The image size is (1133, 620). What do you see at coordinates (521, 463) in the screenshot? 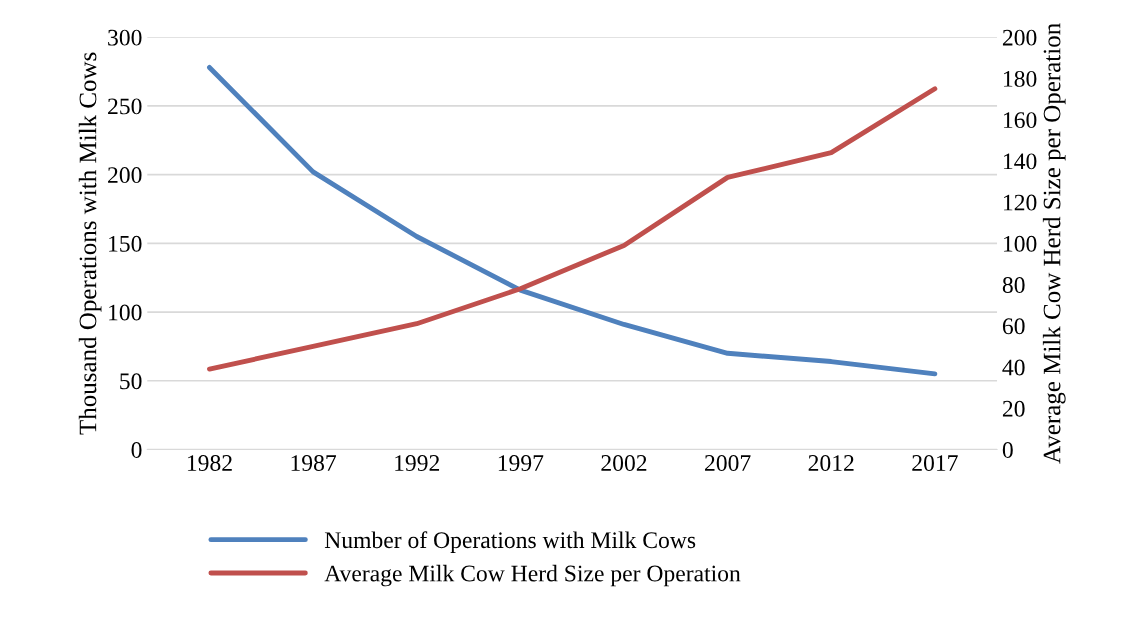
I see `x-tick-label: 1997` at bounding box center [521, 463].